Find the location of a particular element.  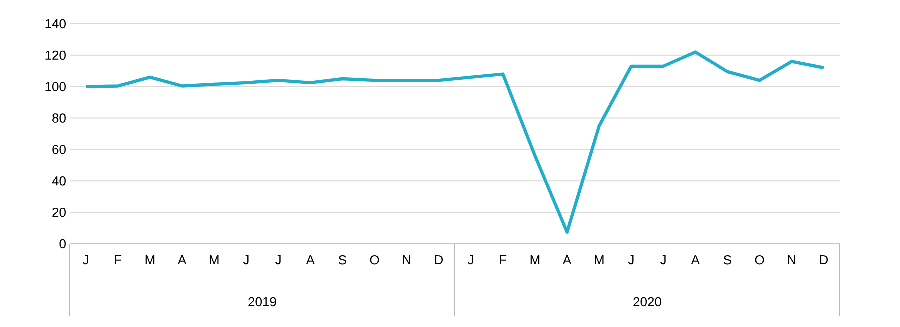

y-tick-label: 100 is located at coordinates (56, 87).